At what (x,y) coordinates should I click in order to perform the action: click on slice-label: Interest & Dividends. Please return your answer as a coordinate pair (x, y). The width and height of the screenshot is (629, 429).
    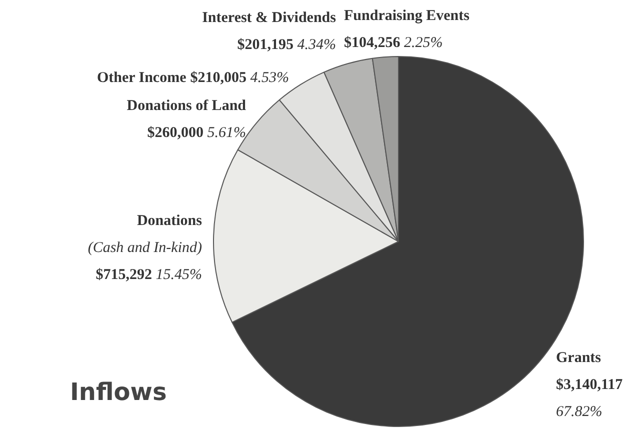
    Looking at the image, I should click on (269, 18).